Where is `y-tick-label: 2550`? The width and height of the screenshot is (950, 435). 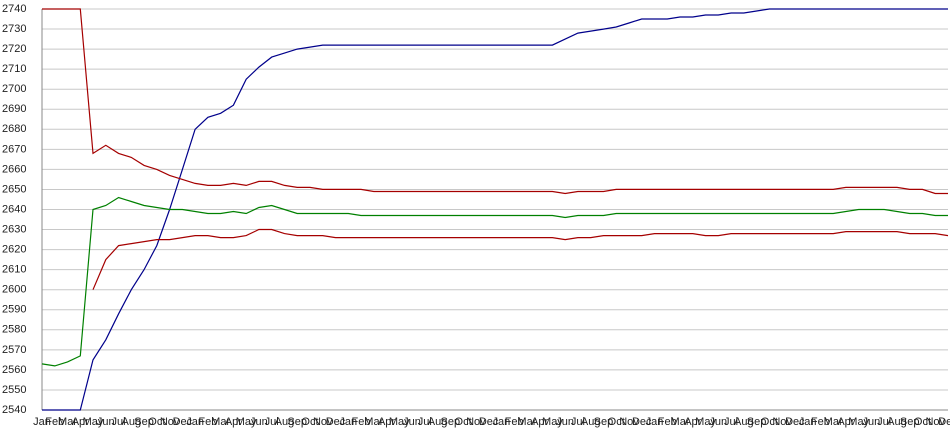 y-tick-label: 2550 is located at coordinates (14, 390).